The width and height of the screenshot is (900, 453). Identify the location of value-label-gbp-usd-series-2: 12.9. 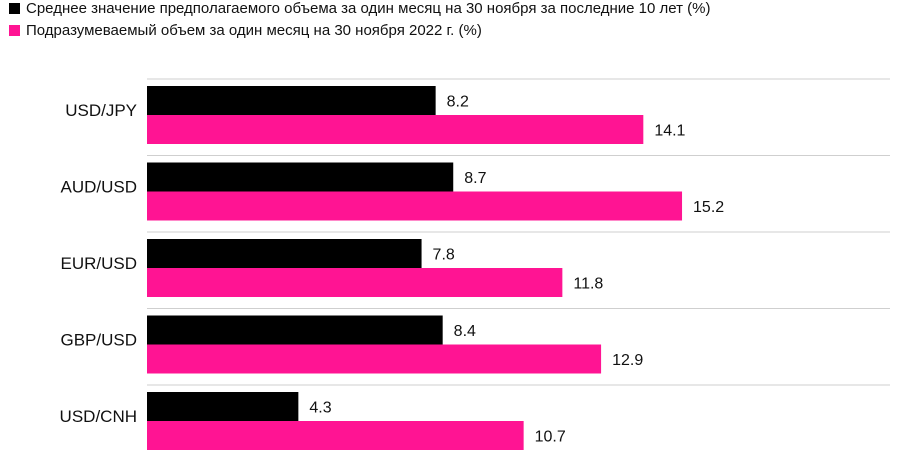
(627, 360).